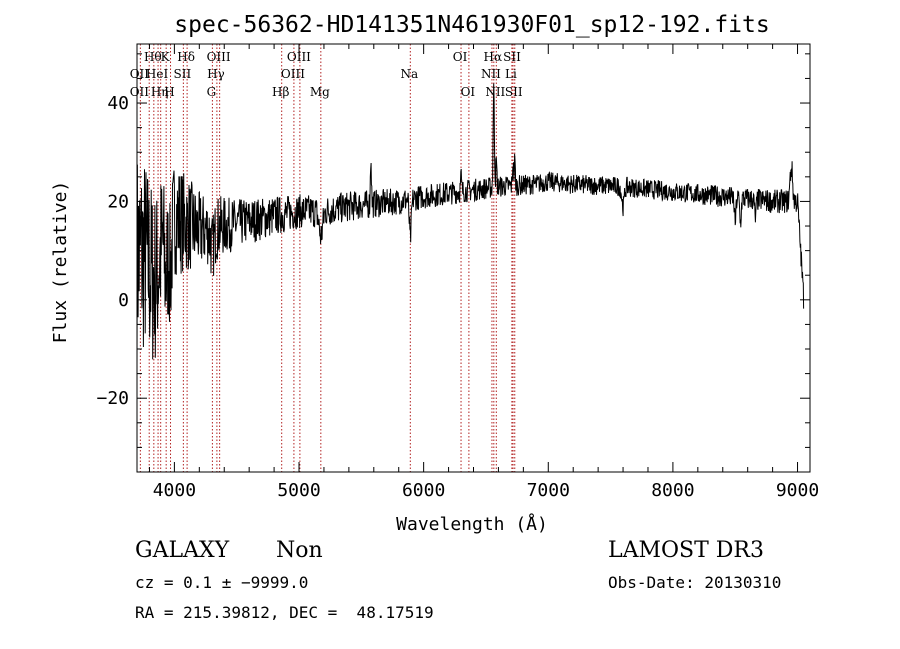 The image size is (900, 649). What do you see at coordinates (299, 550) in the screenshot?
I see `object-subclass: Non` at bounding box center [299, 550].